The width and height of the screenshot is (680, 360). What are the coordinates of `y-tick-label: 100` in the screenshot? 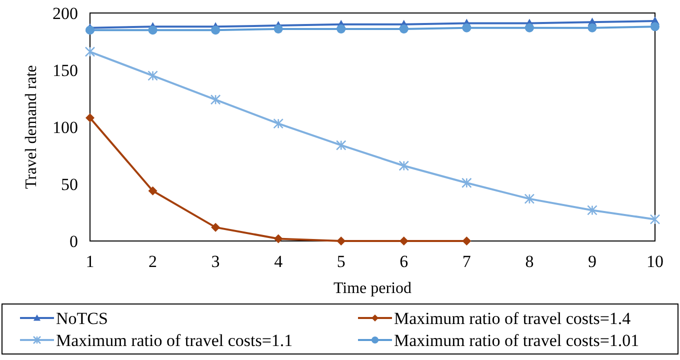 It's located at (65, 127).